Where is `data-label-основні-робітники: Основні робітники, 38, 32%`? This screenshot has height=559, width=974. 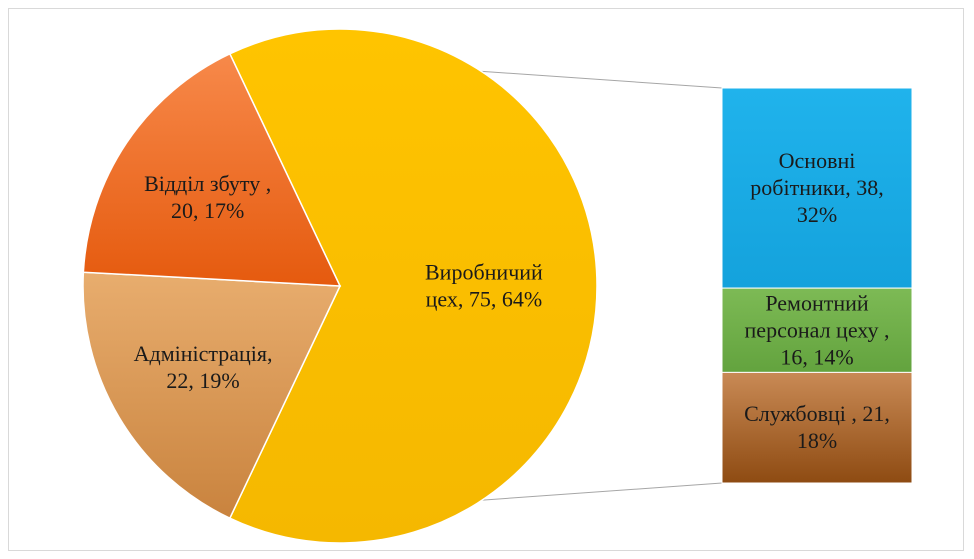 data-label-основні-робітники: Основні робітники, 38, 32% is located at coordinates (816, 187).